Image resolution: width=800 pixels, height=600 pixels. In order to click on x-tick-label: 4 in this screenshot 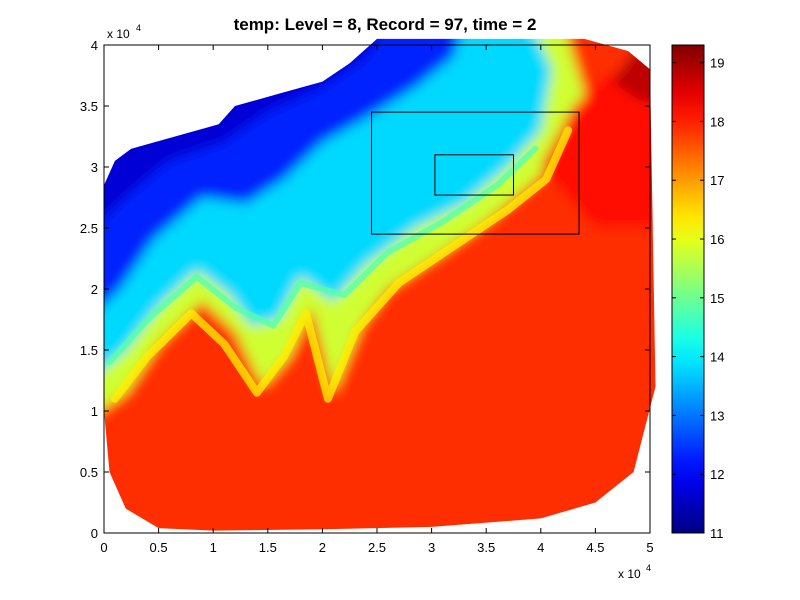, I will do `click(540, 547)`.